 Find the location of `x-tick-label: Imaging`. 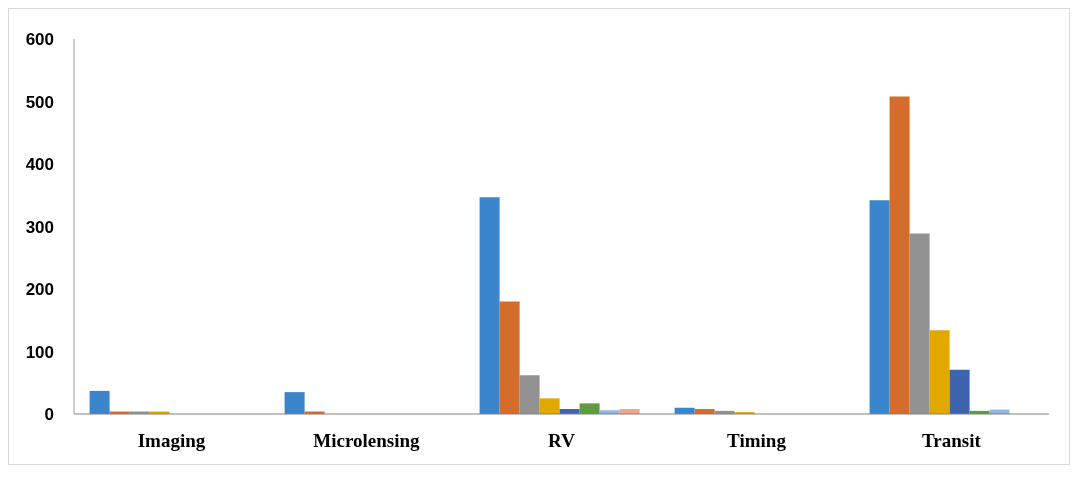

x-tick-label: Imaging is located at coordinates (171, 441).